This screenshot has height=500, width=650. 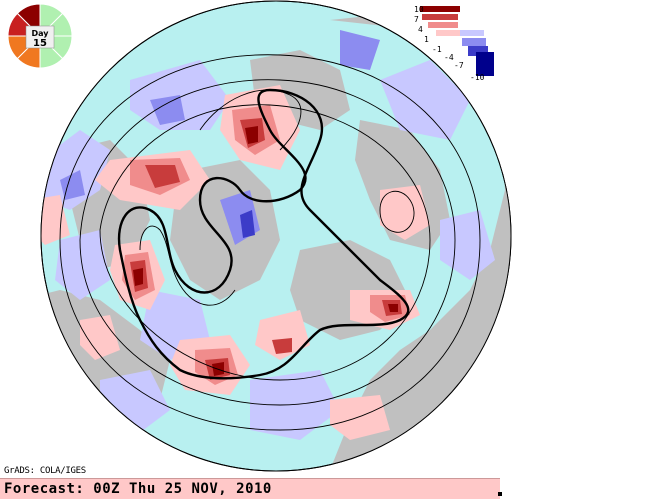 I want to click on forecast-day-wheel: Day 15, so click(x=40, y=36).